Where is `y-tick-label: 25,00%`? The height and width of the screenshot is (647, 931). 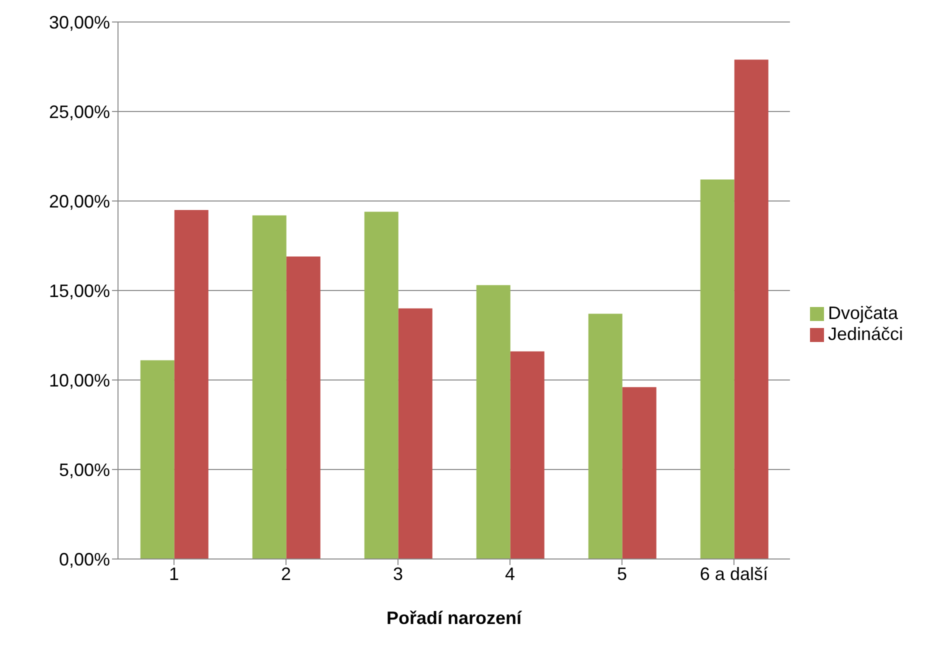
y-tick-label: 25,00% is located at coordinates (79, 112).